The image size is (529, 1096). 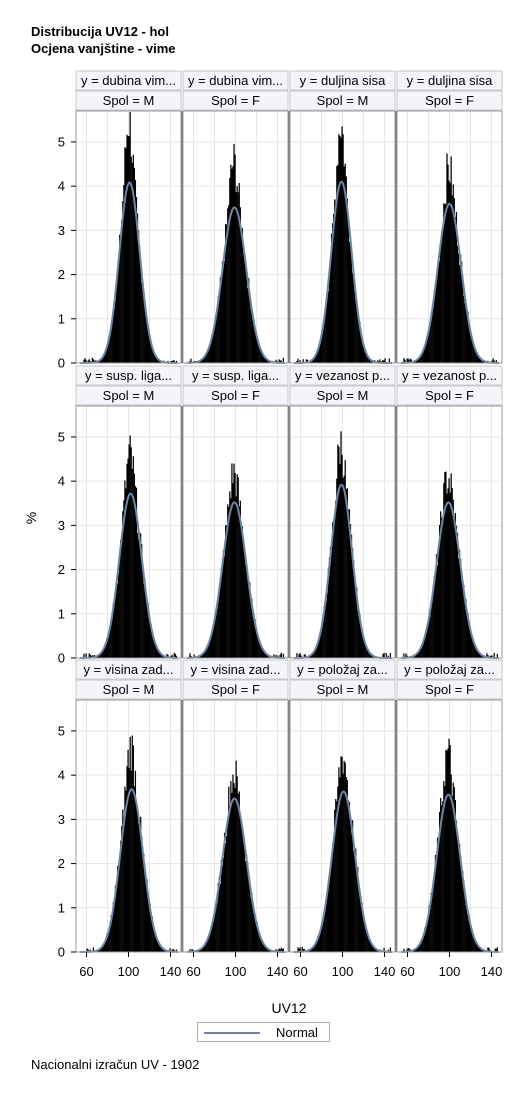 I want to click on panel-frame, so click(x=235, y=532).